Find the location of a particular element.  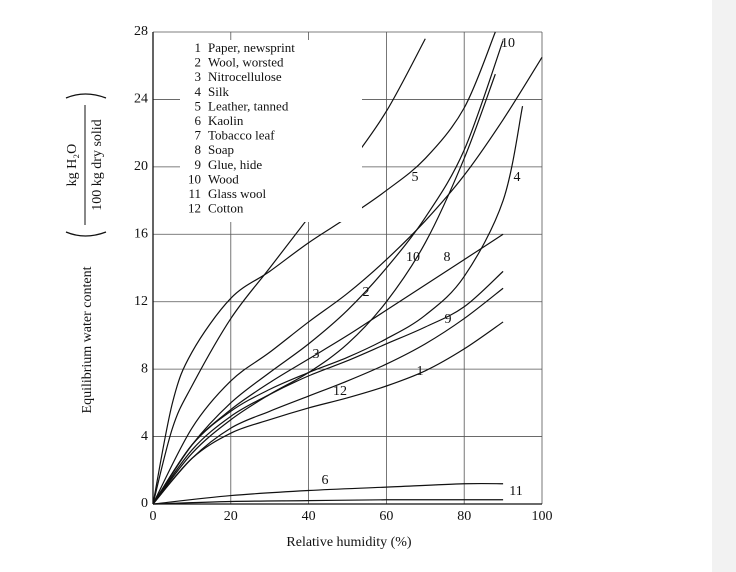

paren-right is located at coordinates (86, 96).